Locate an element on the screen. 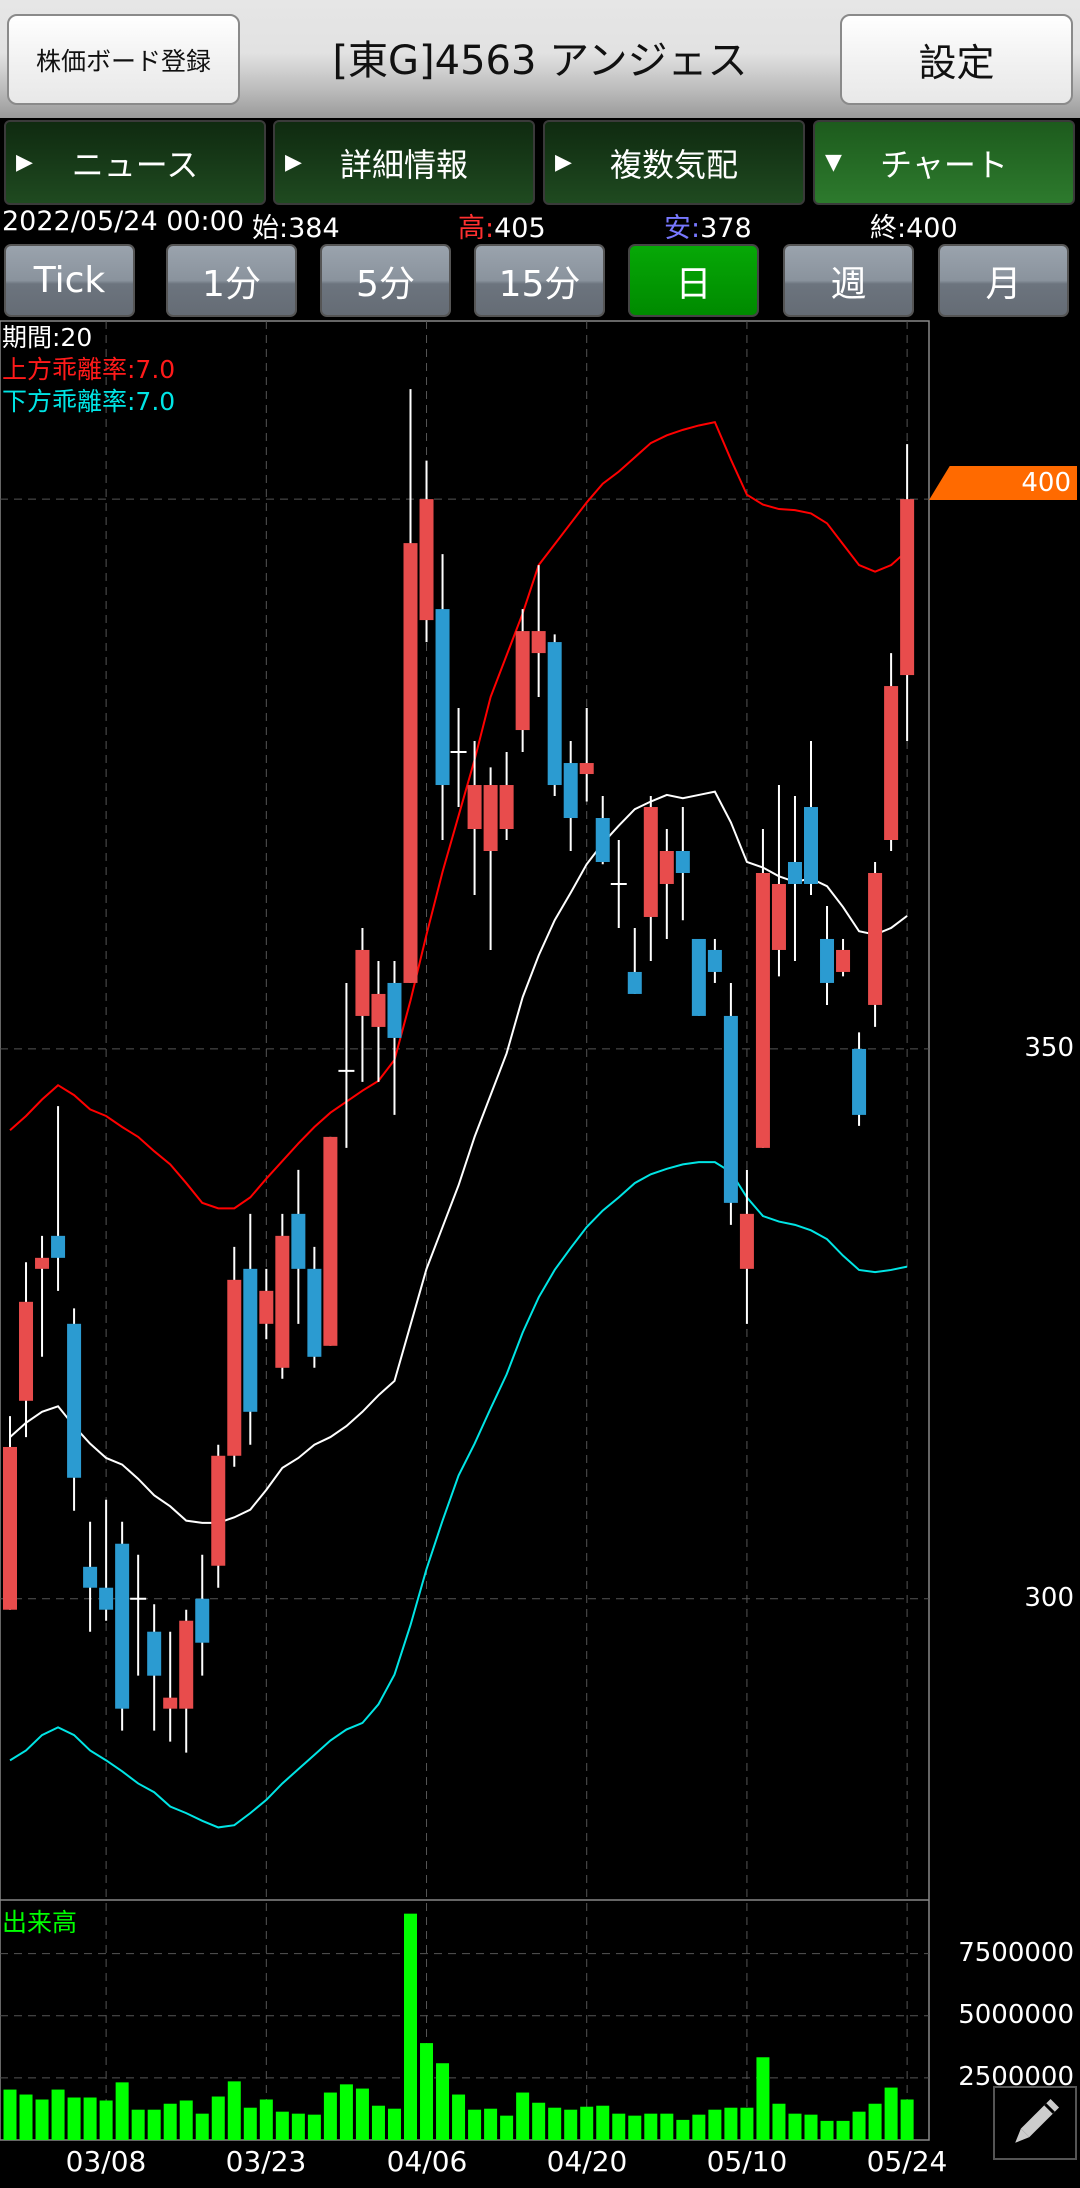 This screenshot has height=2188, width=1080. volume-tick-label: 5000000 is located at coordinates (1016, 2015).